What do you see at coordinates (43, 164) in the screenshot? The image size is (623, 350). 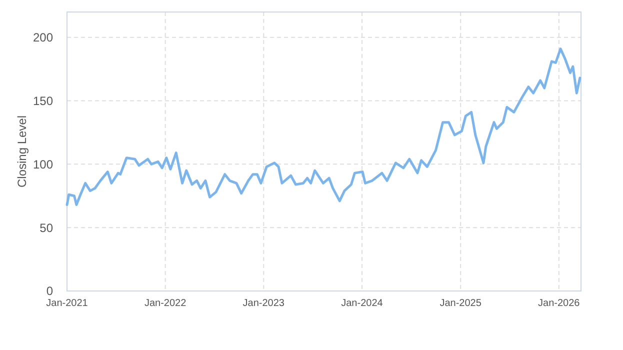 I see `y-tick-label: 100` at bounding box center [43, 164].